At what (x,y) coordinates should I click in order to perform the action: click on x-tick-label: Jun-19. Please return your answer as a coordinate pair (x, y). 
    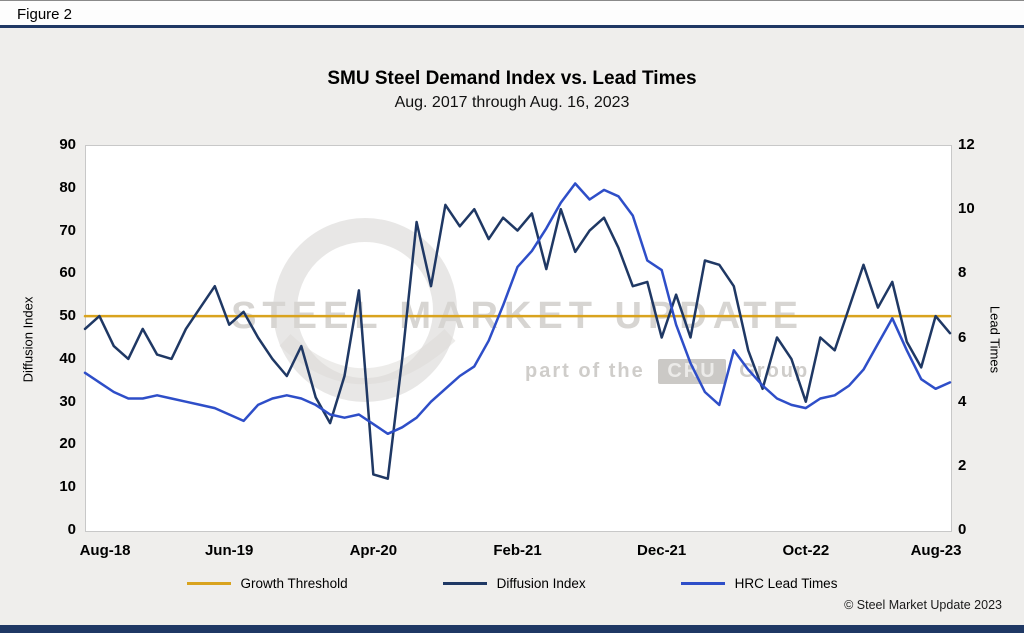
    Looking at the image, I should click on (229, 550).